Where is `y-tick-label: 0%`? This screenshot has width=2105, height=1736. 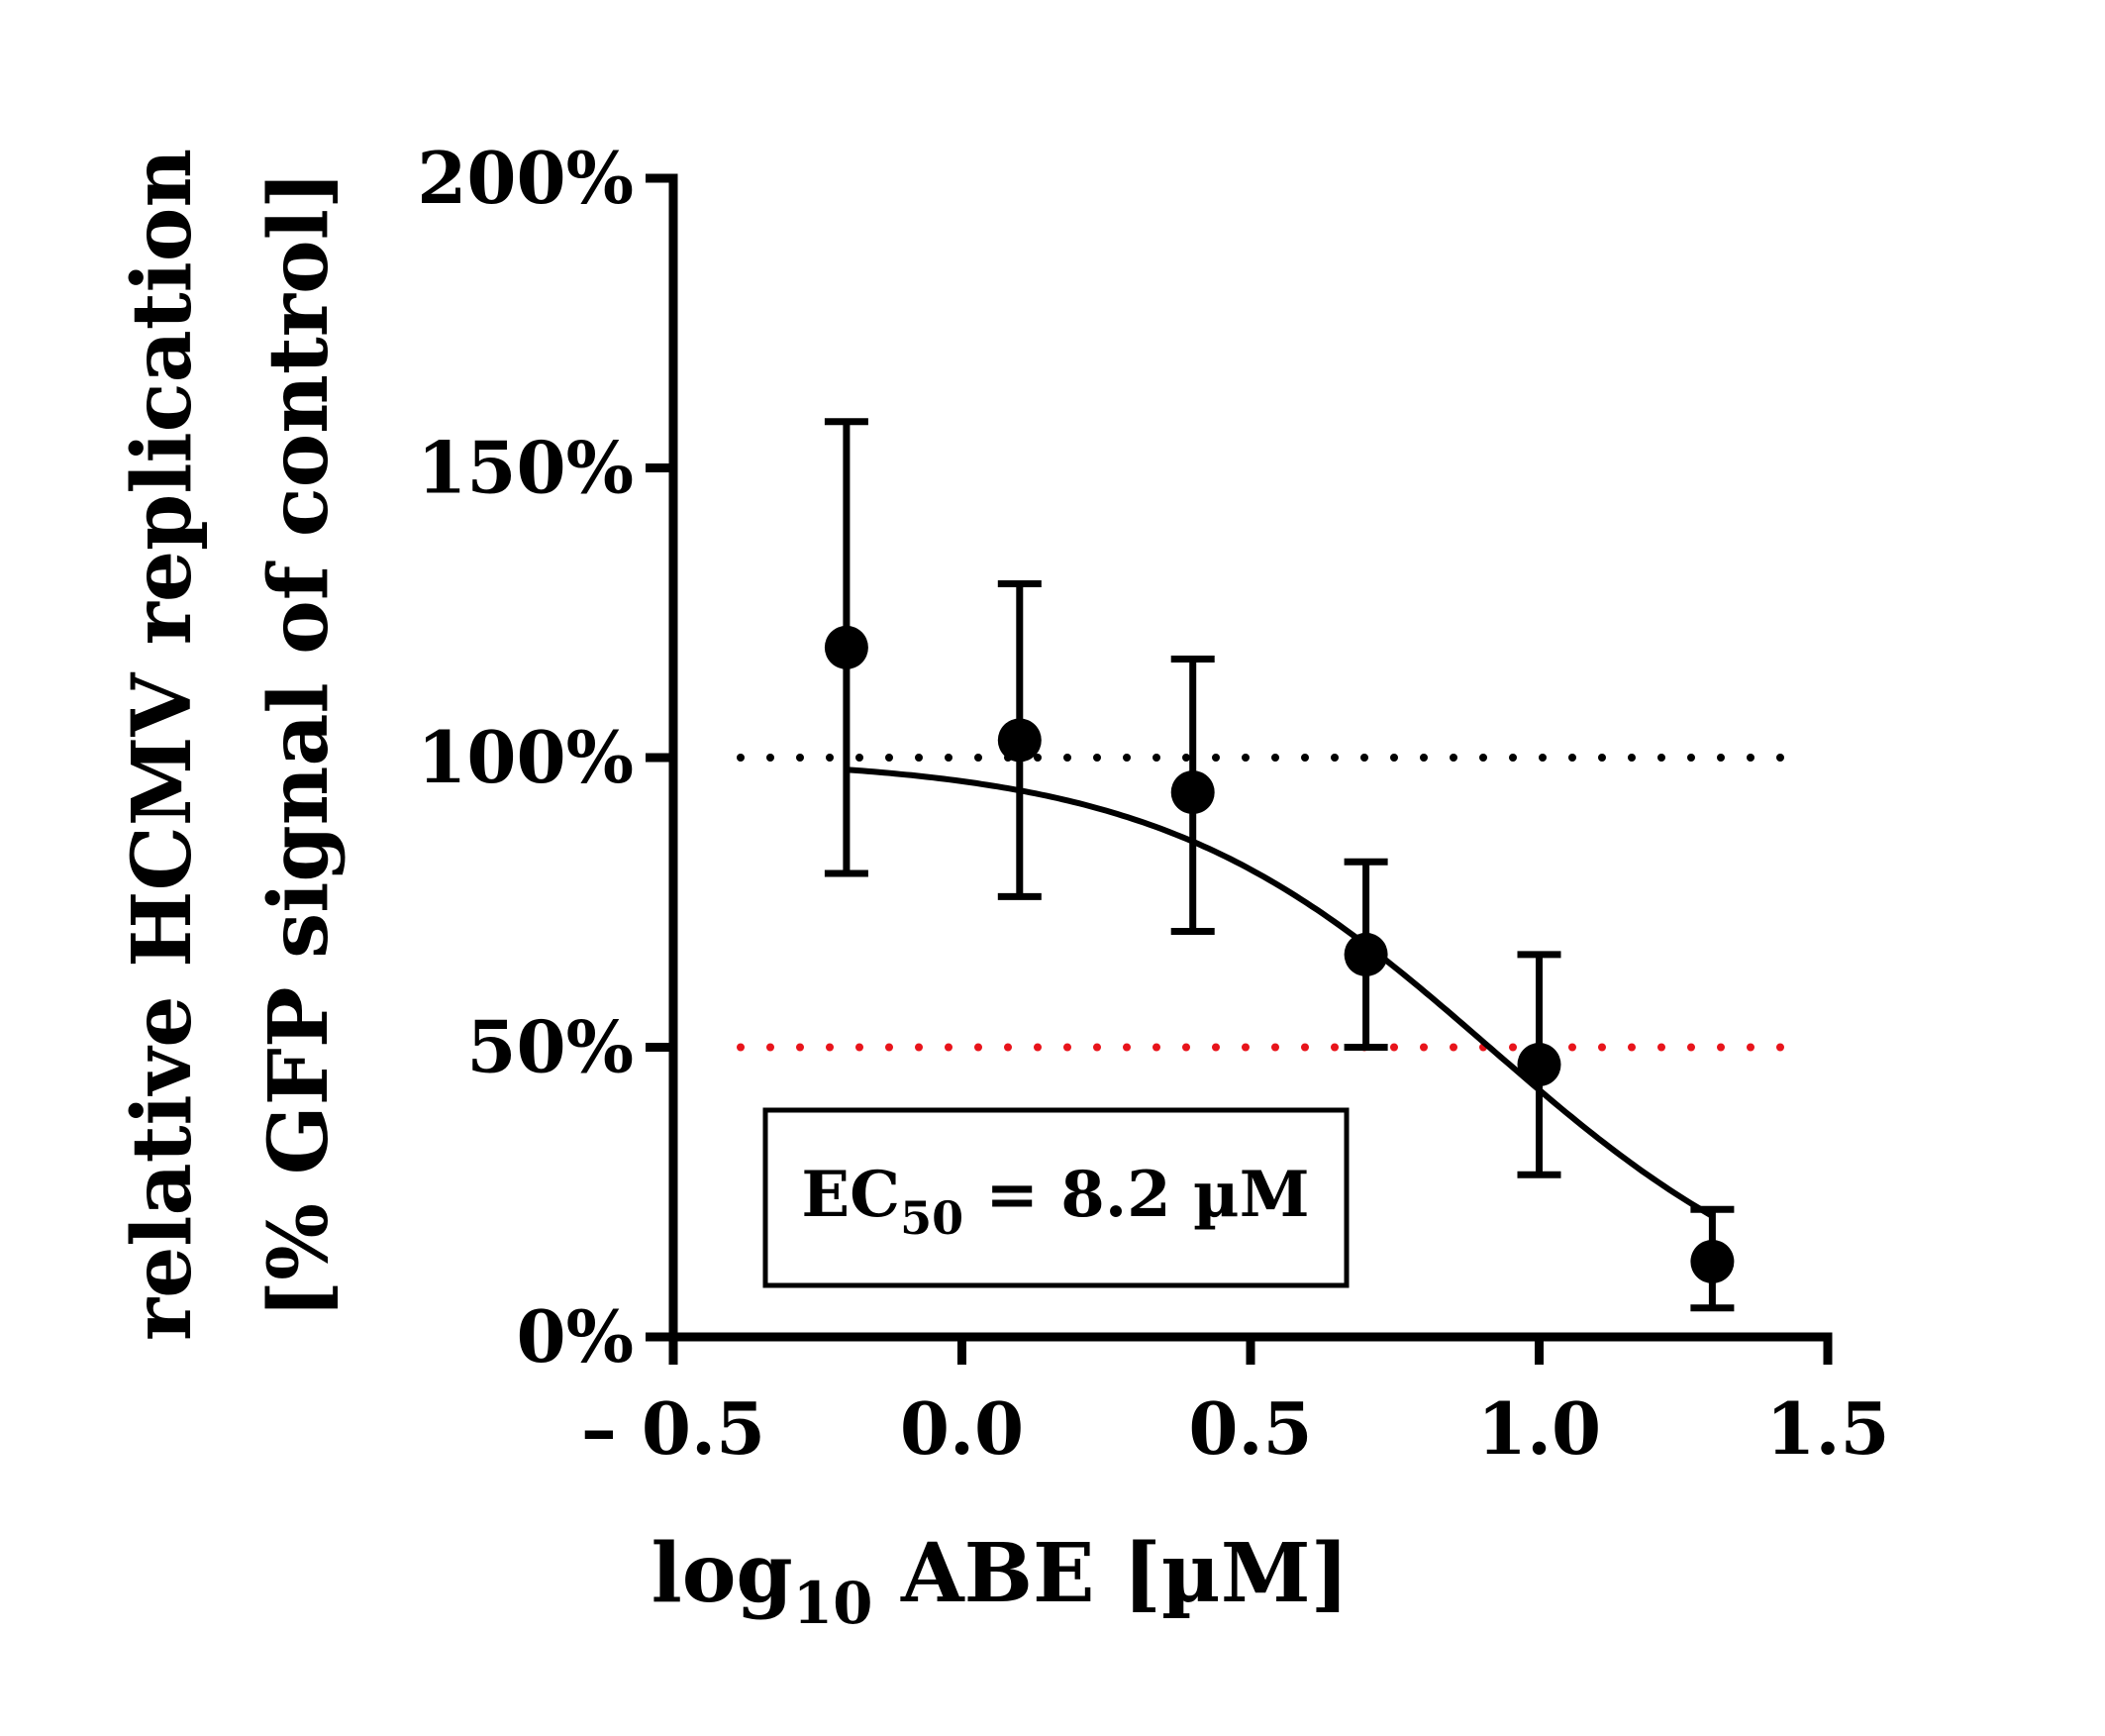 y-tick-label: 0% is located at coordinates (575, 1336).